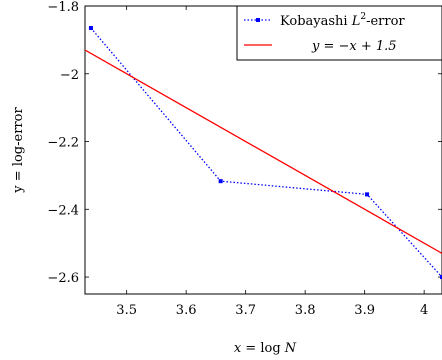 The height and width of the screenshot is (360, 442). Describe the element at coordinates (63, 7) in the screenshot. I see `y-tick-label: −1.8` at that location.